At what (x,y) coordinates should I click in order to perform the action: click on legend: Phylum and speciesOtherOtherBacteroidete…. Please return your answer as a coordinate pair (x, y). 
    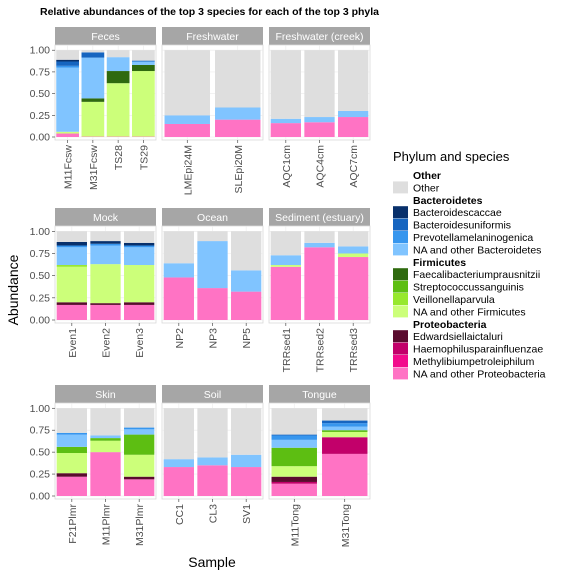
    Looking at the image, I should click on (469, 264).